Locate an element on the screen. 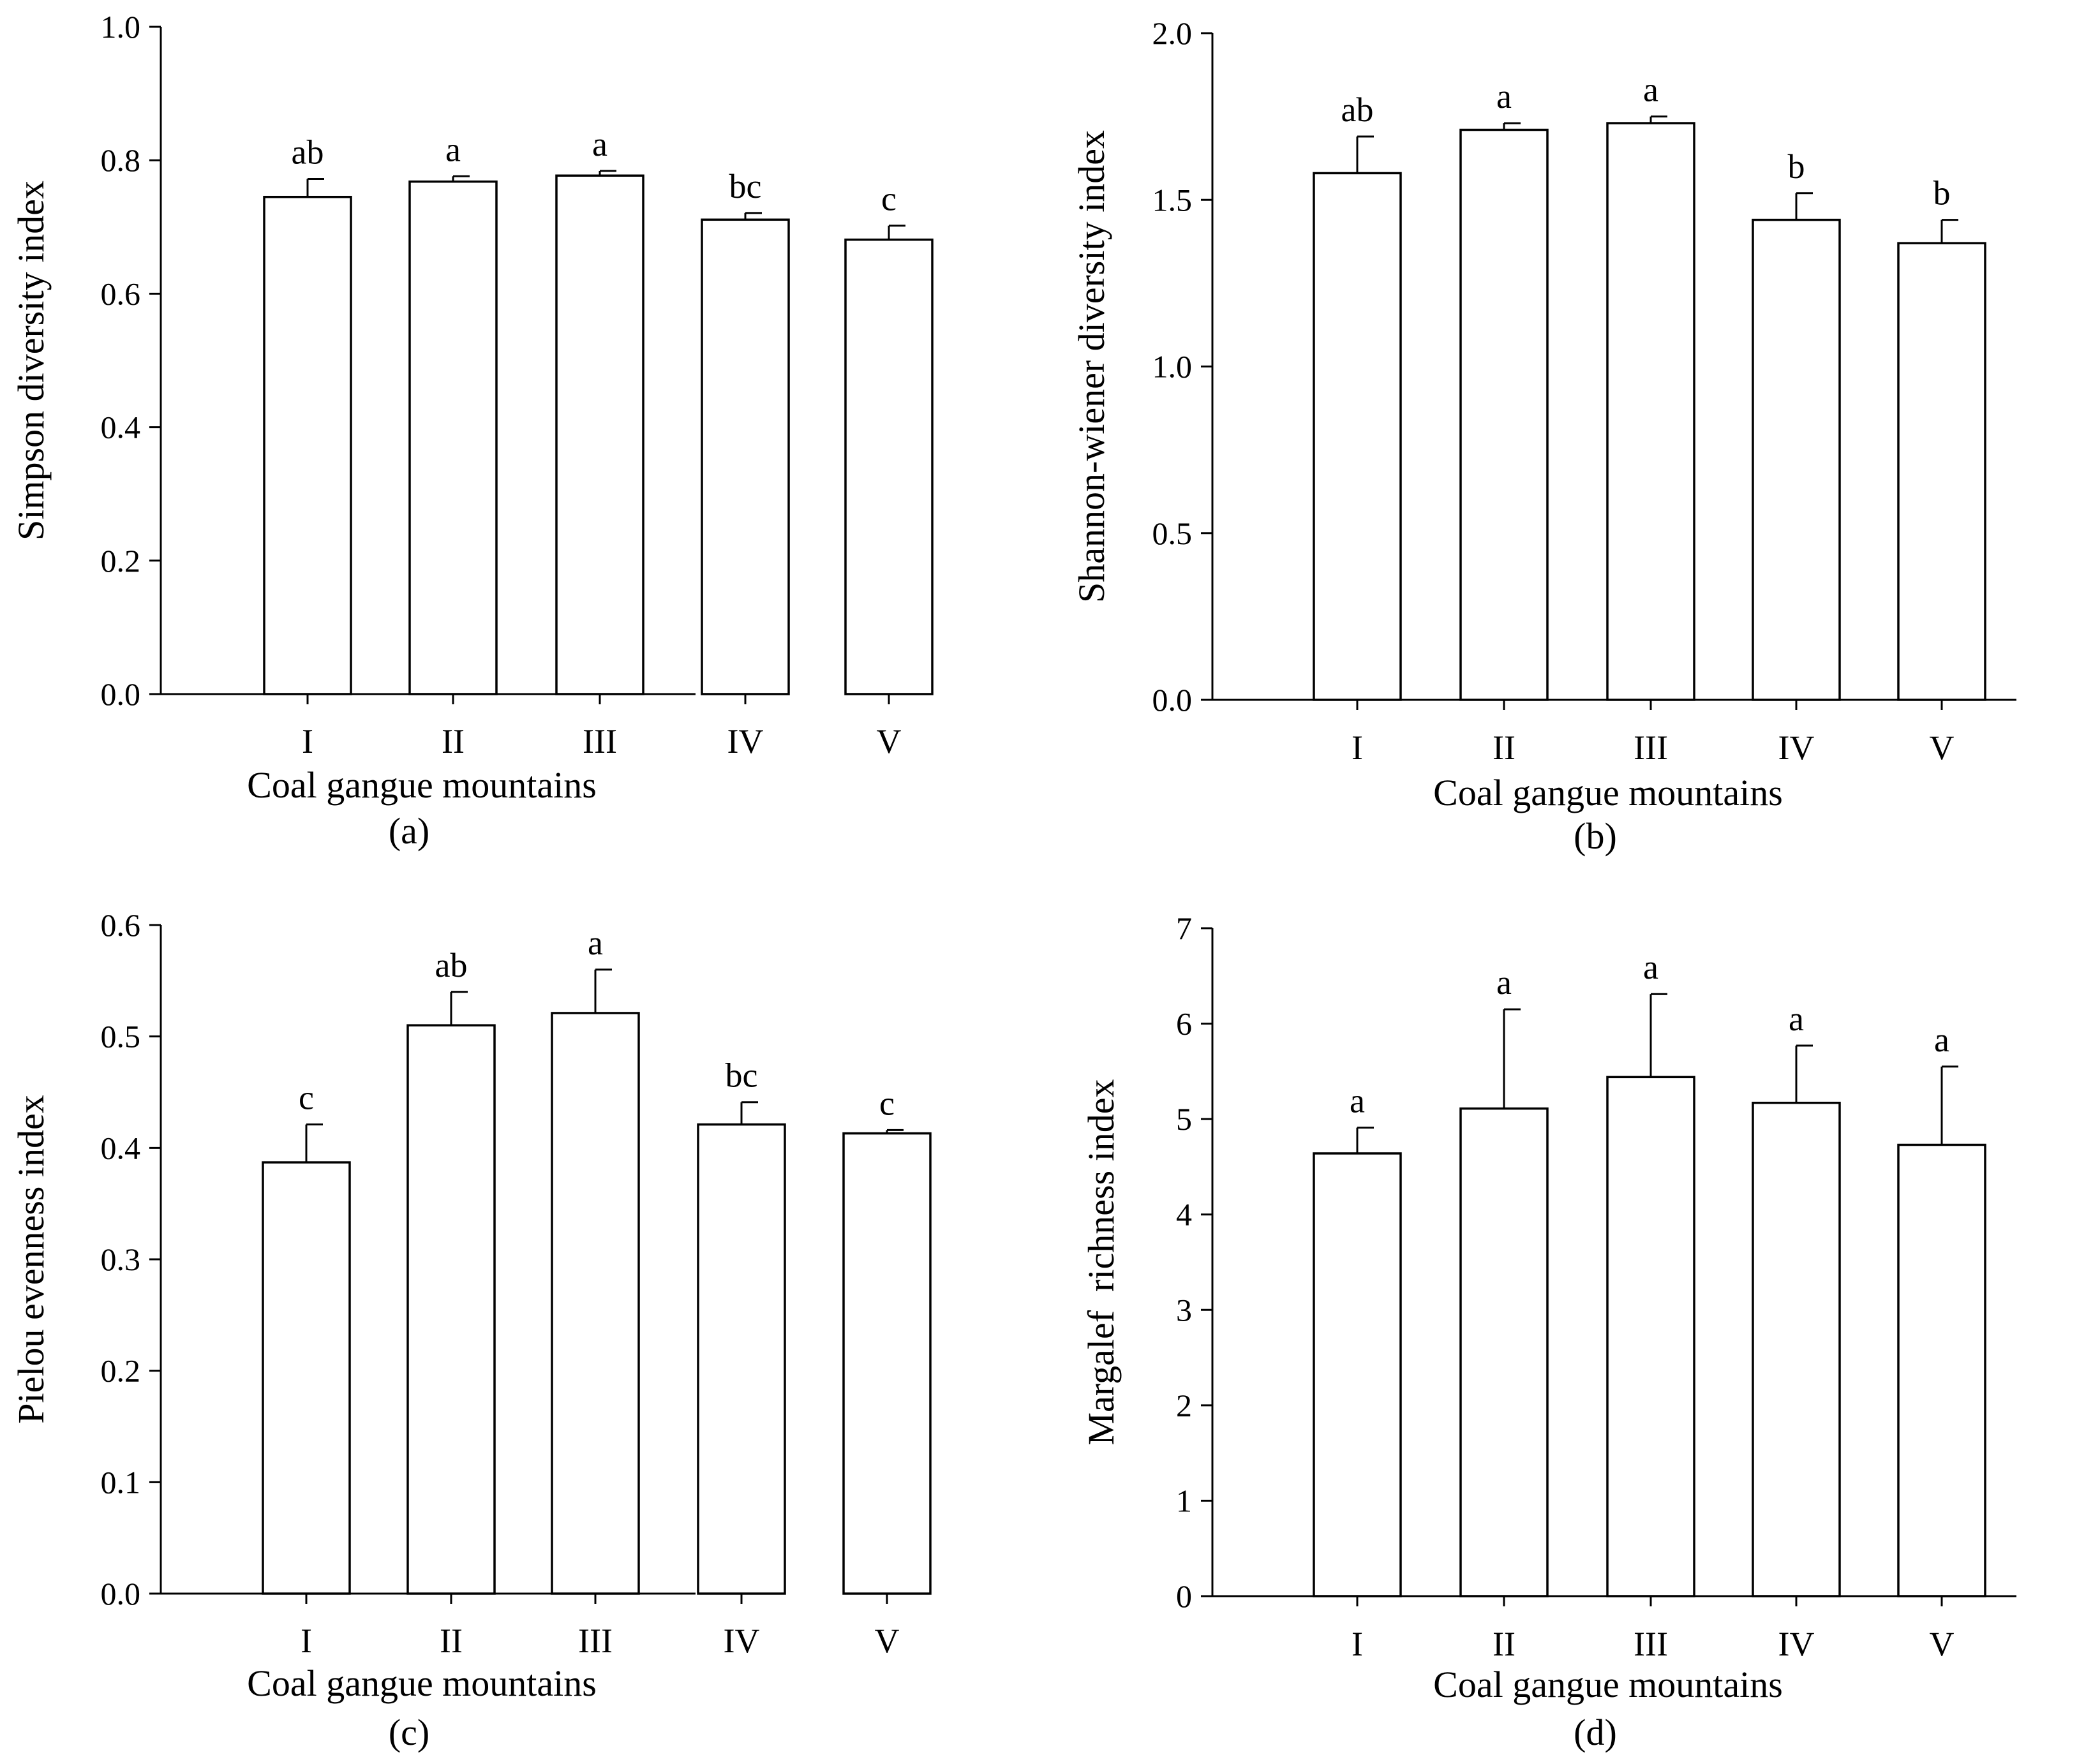 The height and width of the screenshot is (1755, 2100). y-tick-label: 2 is located at coordinates (1184, 1405).